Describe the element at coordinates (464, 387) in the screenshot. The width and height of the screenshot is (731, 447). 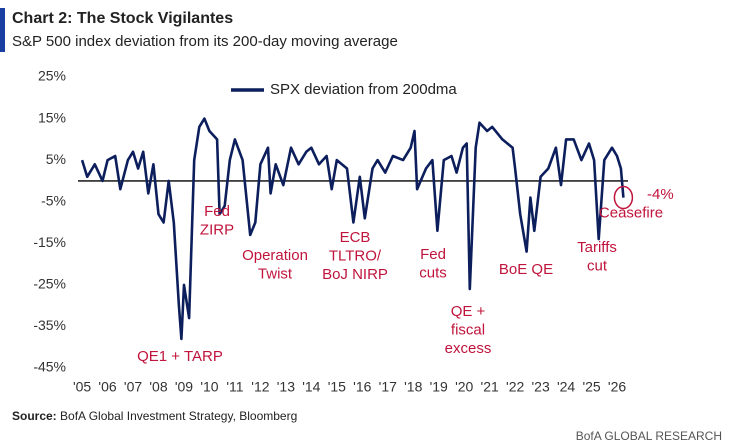
I see `x-tick-label: '20` at that location.